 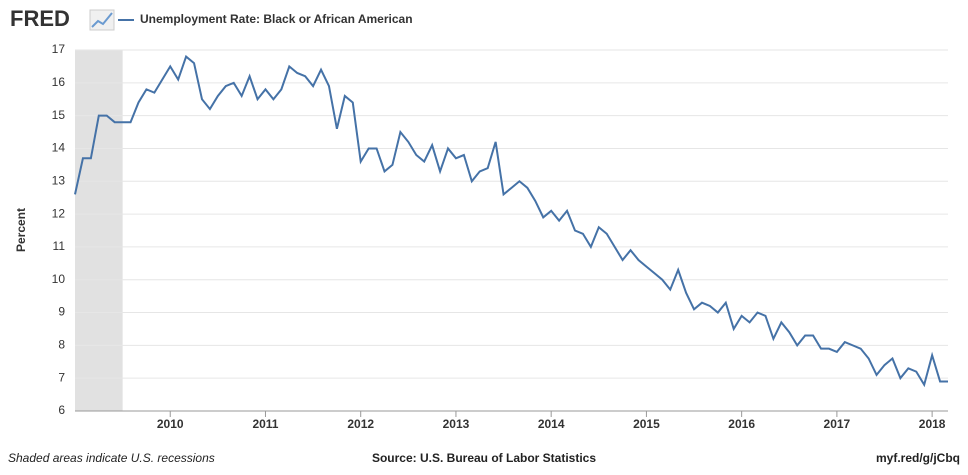 I want to click on logo-icon, so click(x=102, y=20).